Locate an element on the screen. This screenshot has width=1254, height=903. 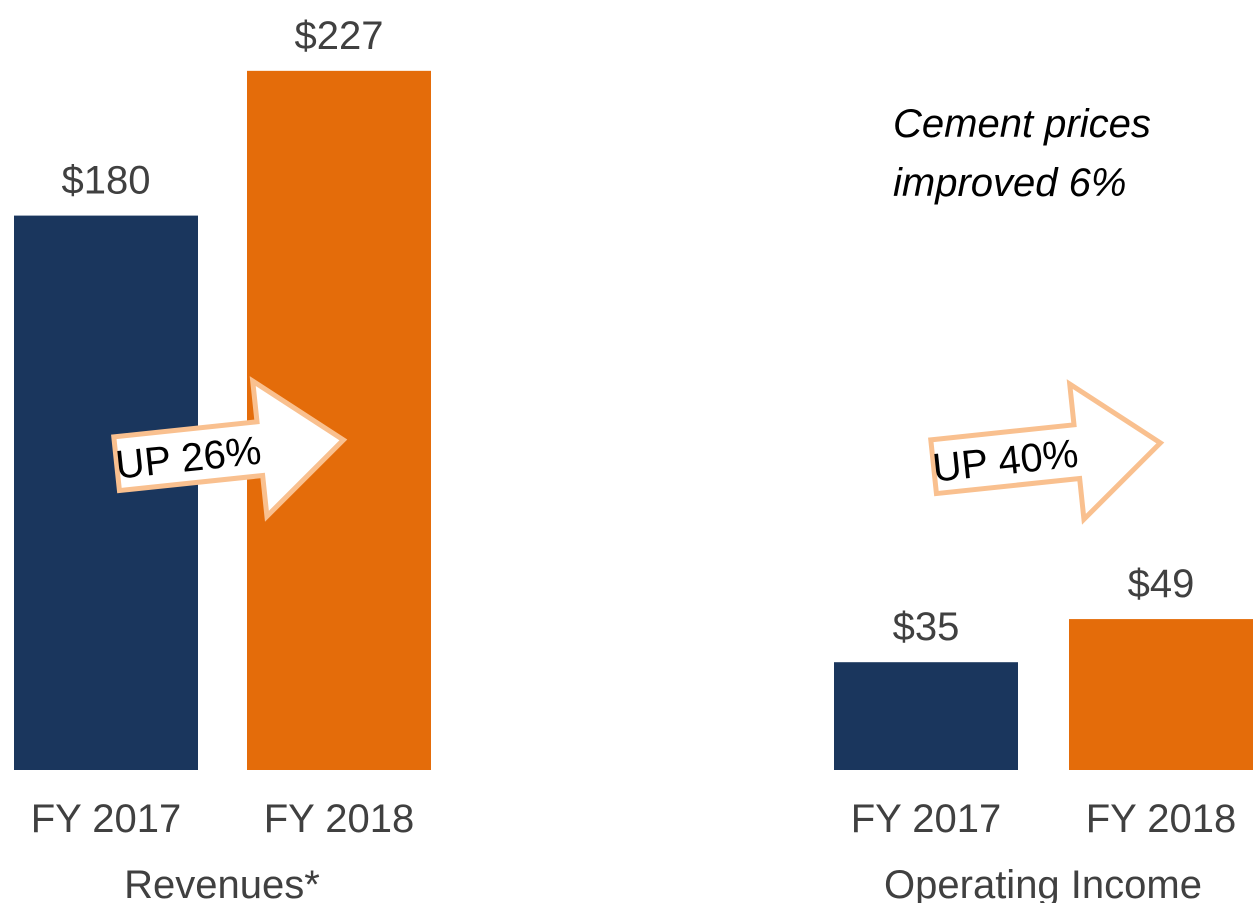
growth-arrow: UP 26% is located at coordinates (229, 449).